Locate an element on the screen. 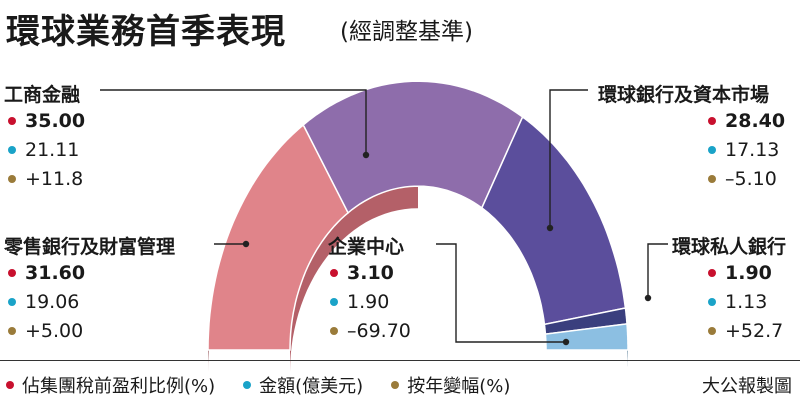 This screenshot has width=800, height=400. inner-rim-side is located at coordinates (354, 279).